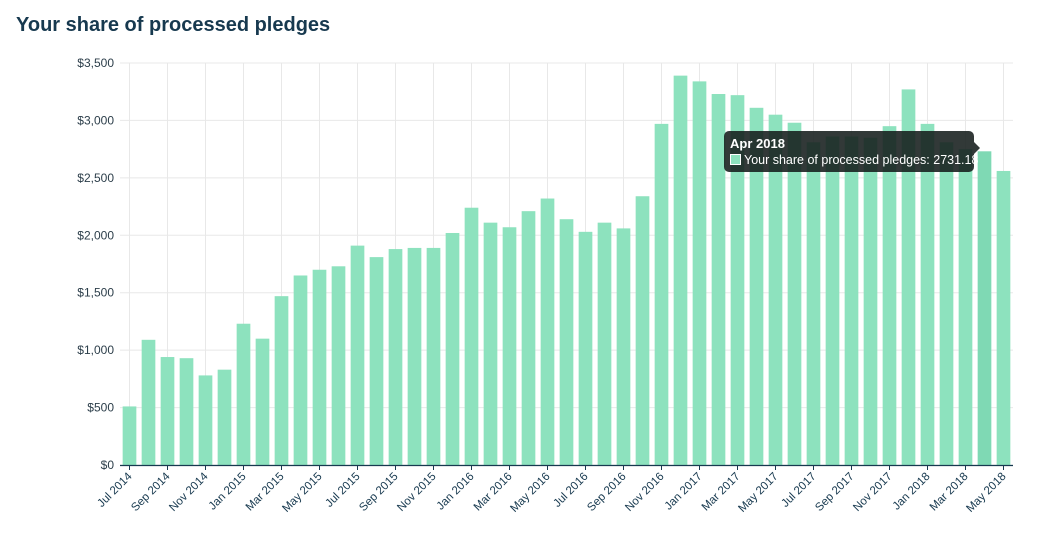 This screenshot has width=1037, height=539. Describe the element at coordinates (606, 492) in the screenshot. I see `x-tick-label: Sep 2016` at that location.